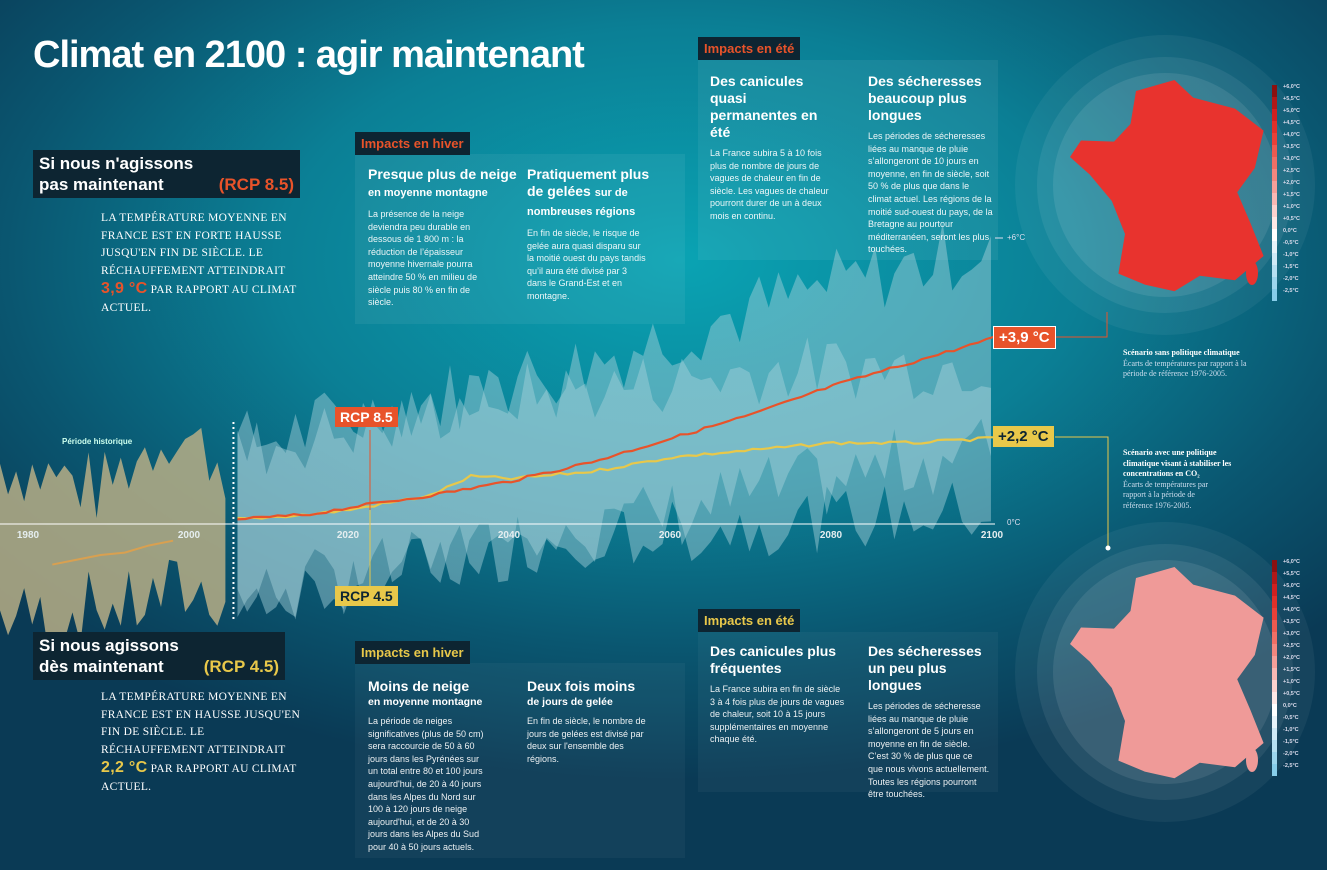 The height and width of the screenshot is (870, 1327). What do you see at coordinates (1291, 195) in the screenshot?
I see `colorbar-high-tick: +1,5°C` at bounding box center [1291, 195].